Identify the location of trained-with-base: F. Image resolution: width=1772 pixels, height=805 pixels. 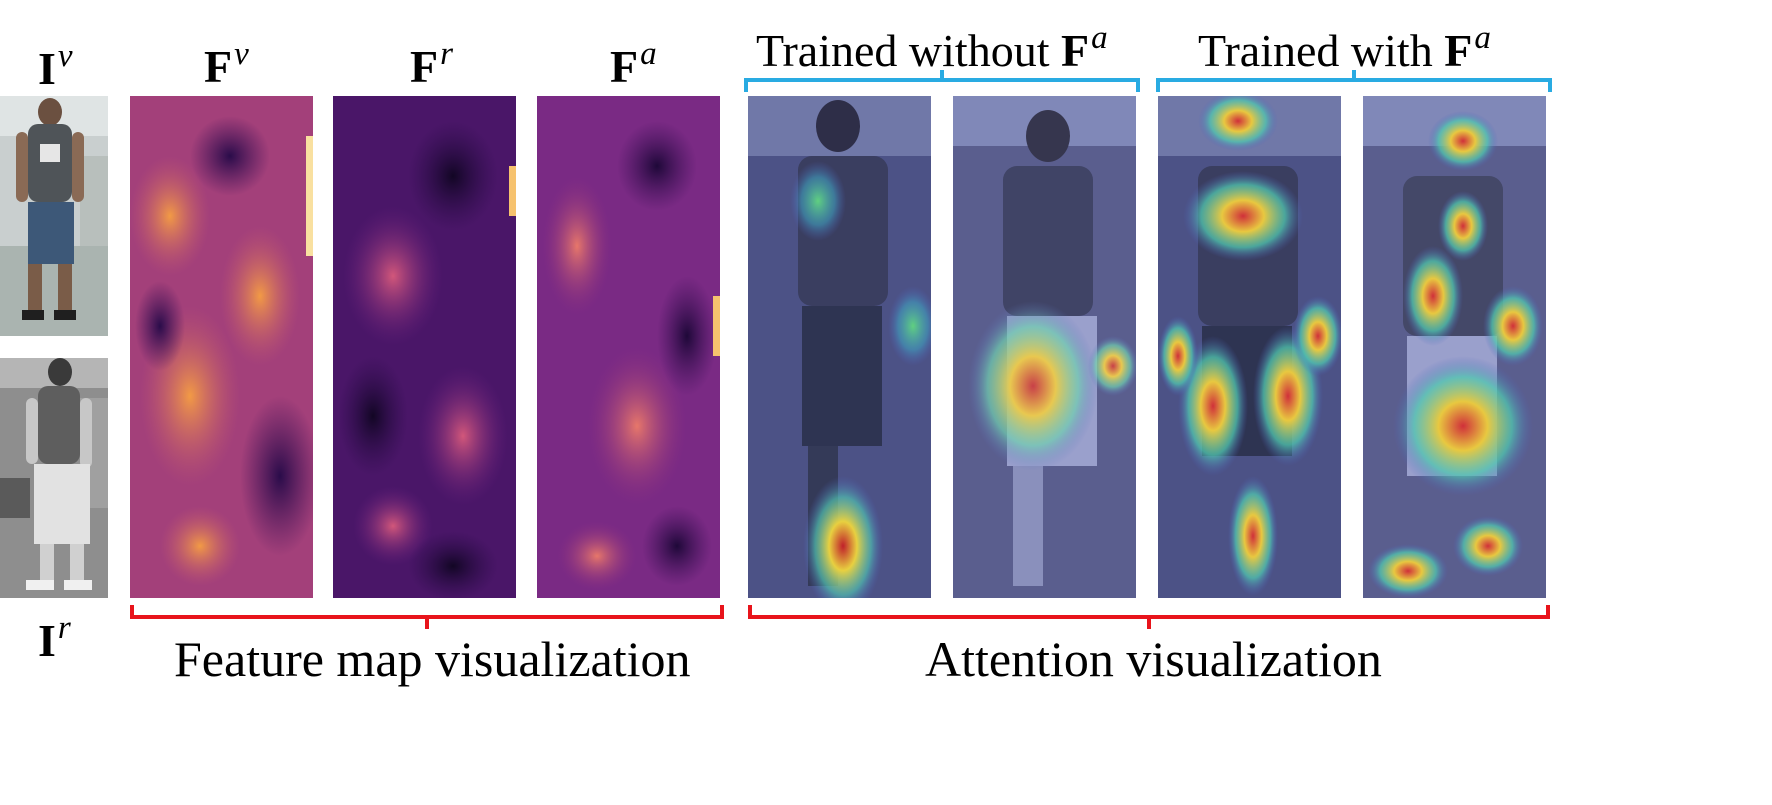
(1458, 50).